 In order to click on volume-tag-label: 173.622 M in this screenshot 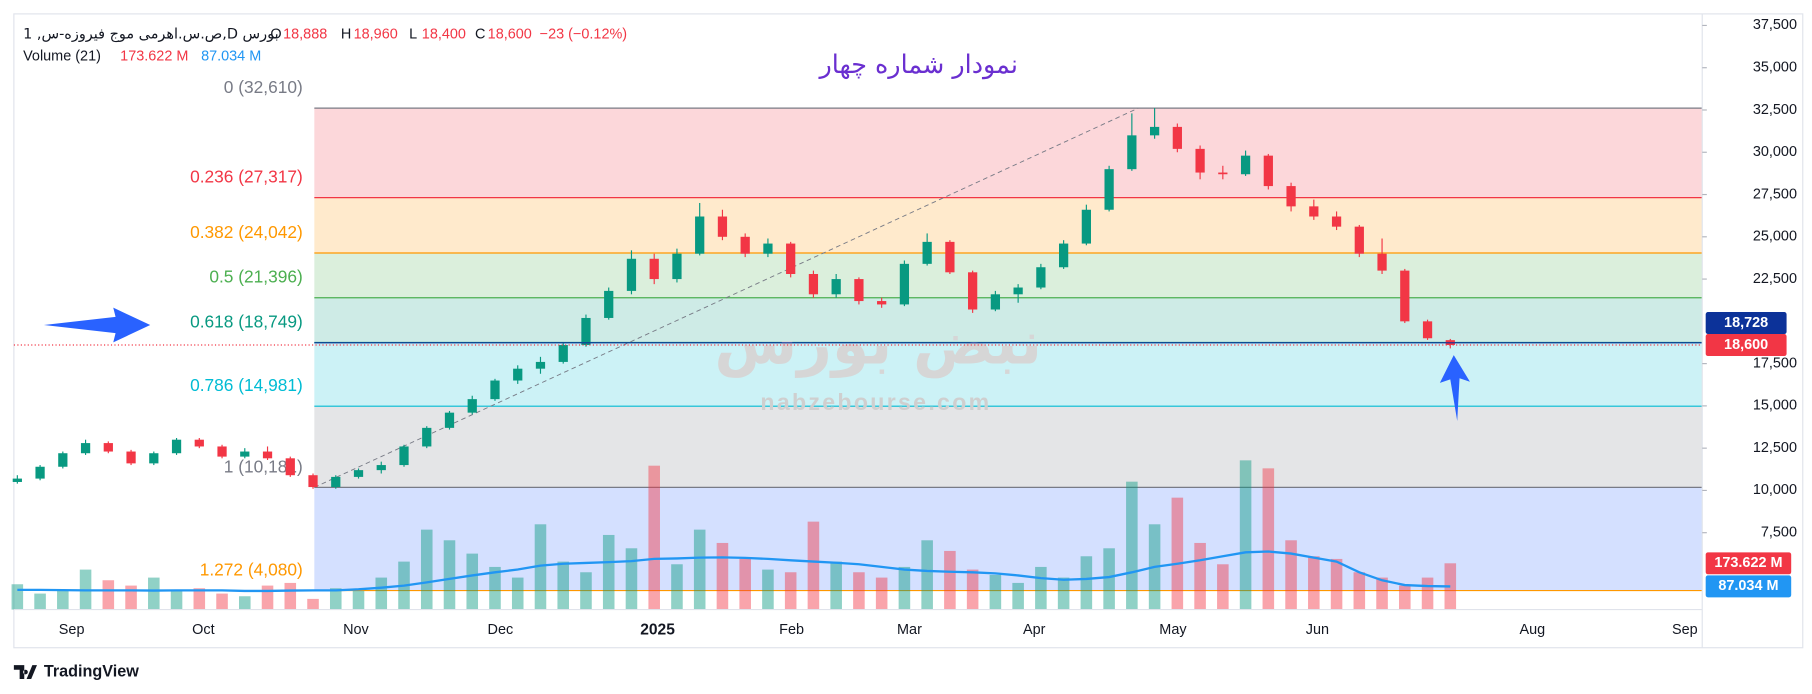, I will do `click(1748, 563)`.